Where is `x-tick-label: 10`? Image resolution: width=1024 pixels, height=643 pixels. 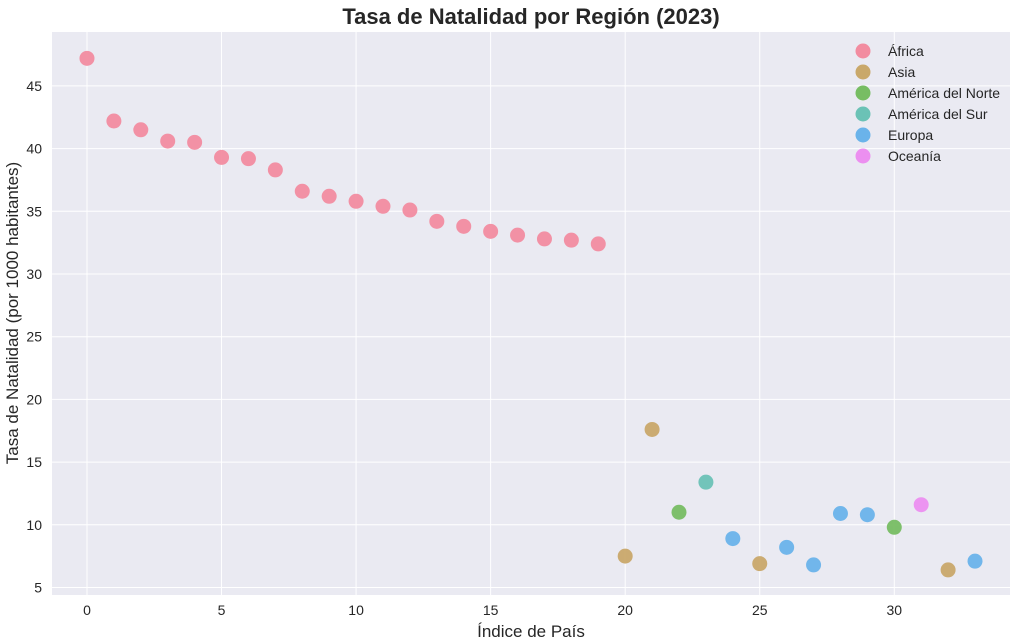 x-tick-label: 10 is located at coordinates (356, 610).